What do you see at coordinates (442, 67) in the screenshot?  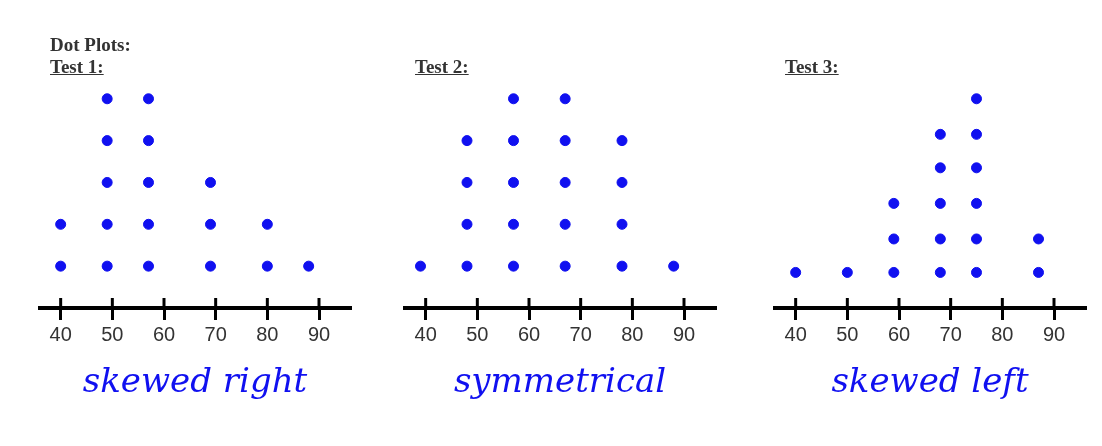 I see `chart-title: Test 2:` at bounding box center [442, 67].